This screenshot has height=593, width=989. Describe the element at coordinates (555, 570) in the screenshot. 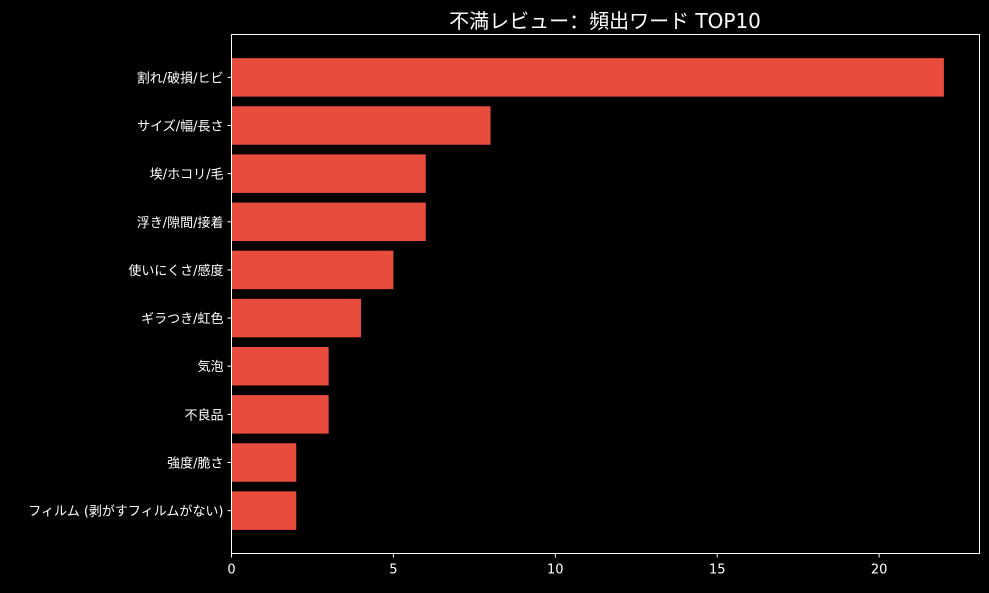

I see `x-tick-label: 10` at that location.